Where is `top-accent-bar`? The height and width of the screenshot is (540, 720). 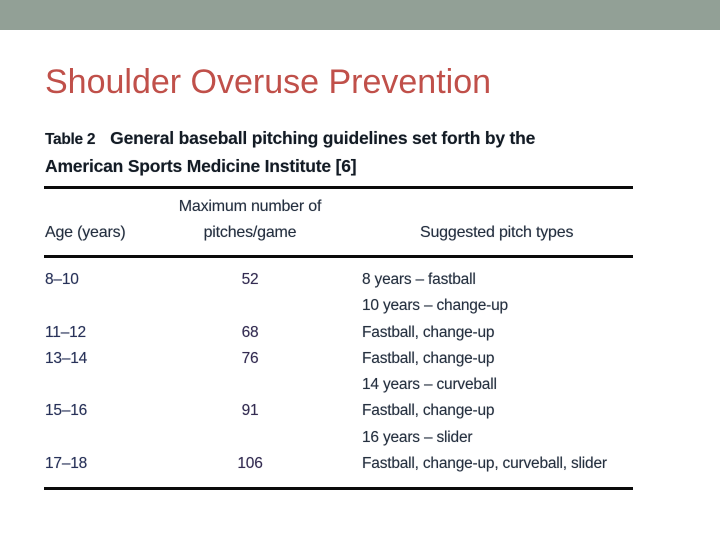 top-accent-bar is located at coordinates (360, 15).